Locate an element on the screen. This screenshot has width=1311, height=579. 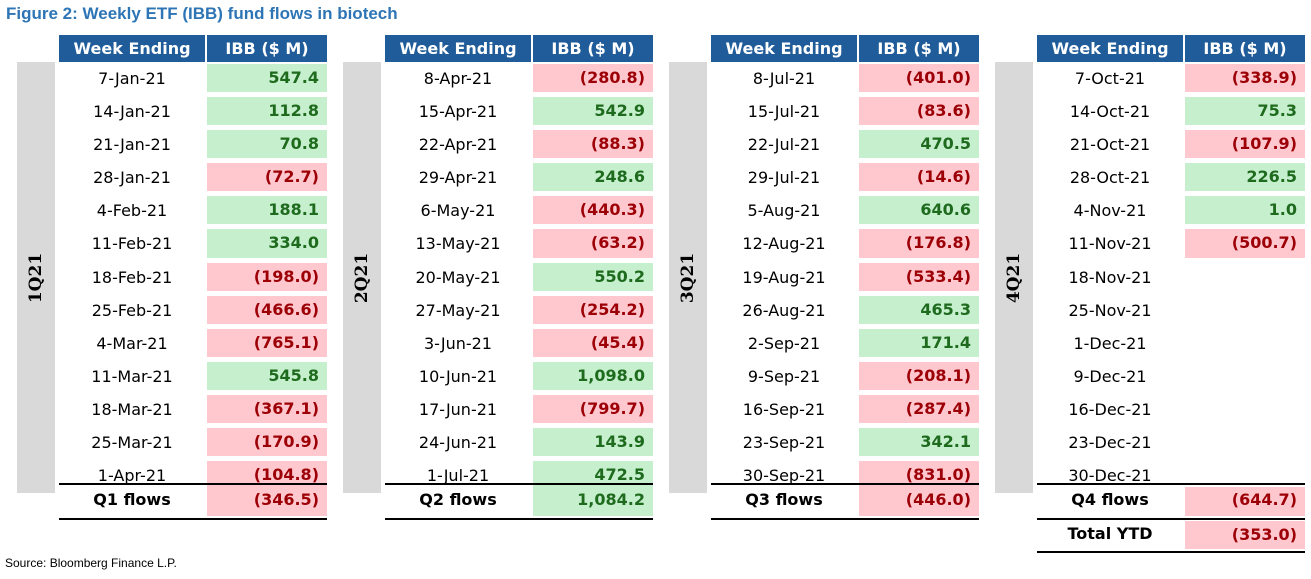
flow-value-cell: 112.8 is located at coordinates (267, 111).